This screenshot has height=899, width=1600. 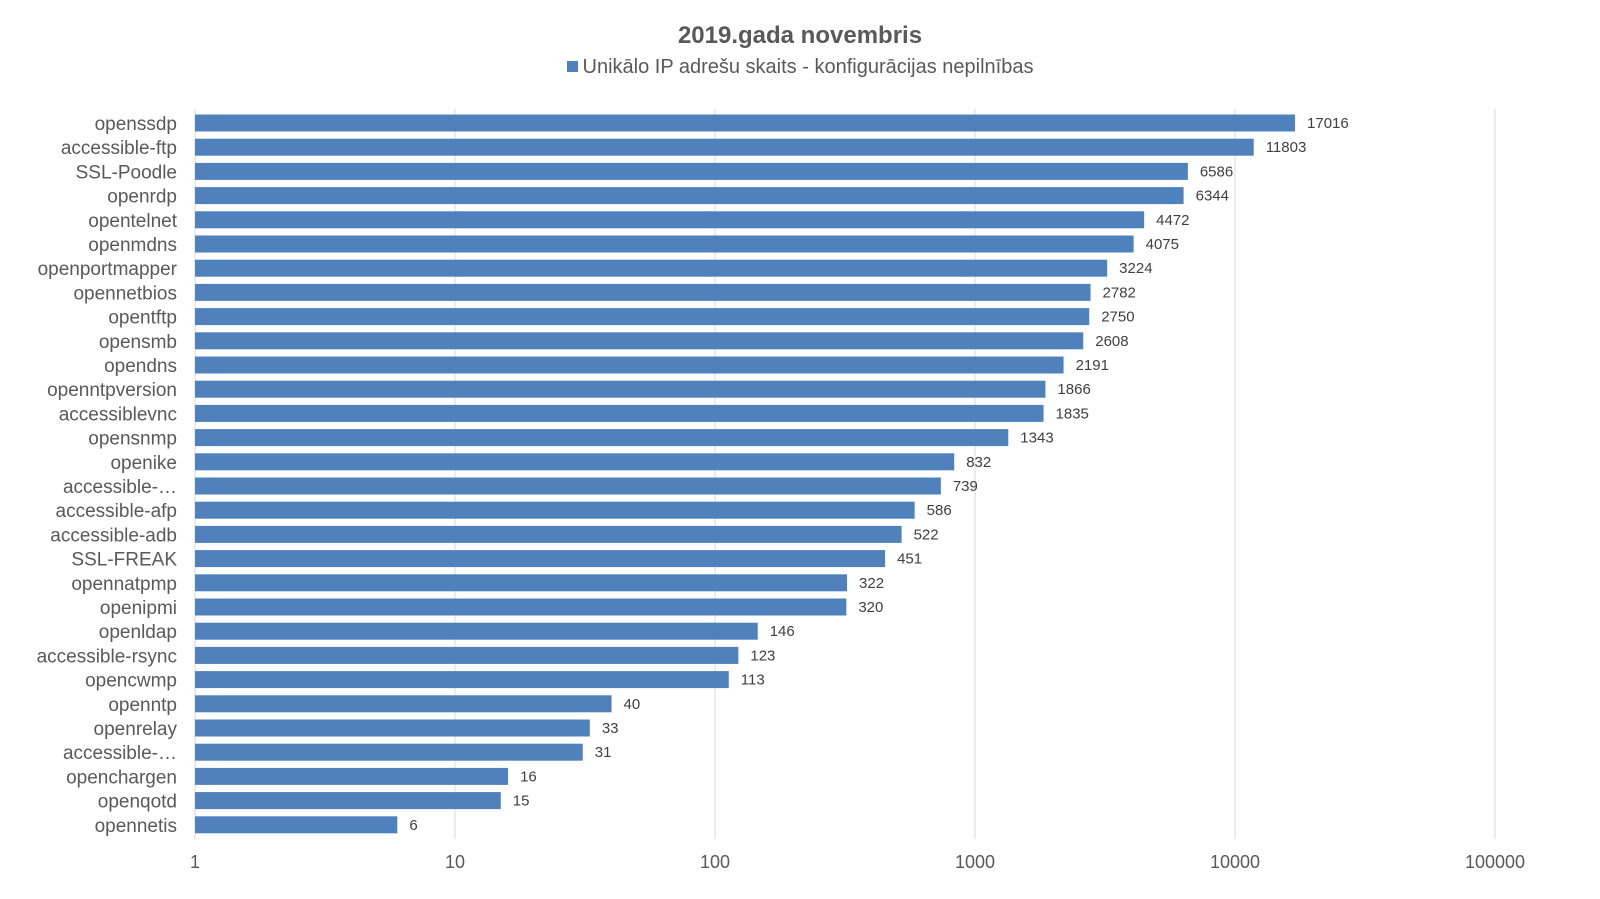 I want to click on category-label: opennatpmp, so click(x=124, y=584).